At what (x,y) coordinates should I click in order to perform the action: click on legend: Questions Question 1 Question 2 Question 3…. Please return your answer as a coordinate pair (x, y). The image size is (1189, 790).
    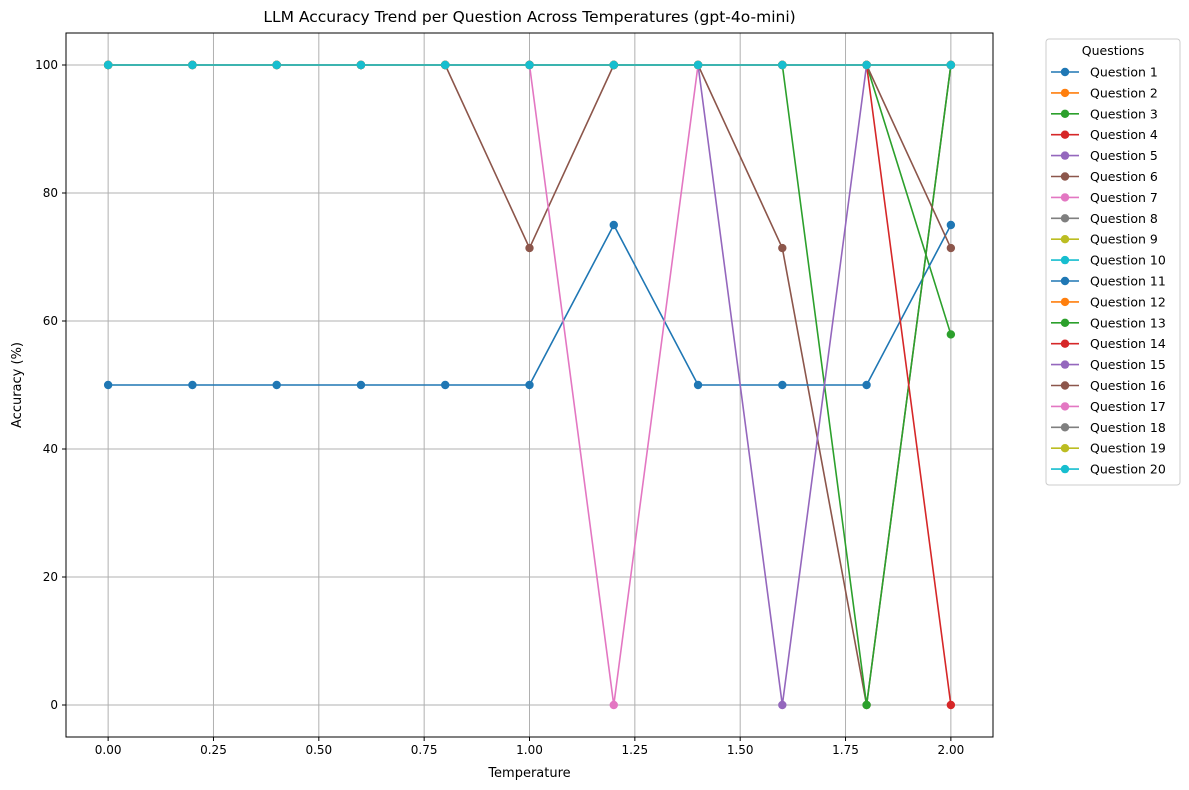
    Looking at the image, I should click on (1113, 262).